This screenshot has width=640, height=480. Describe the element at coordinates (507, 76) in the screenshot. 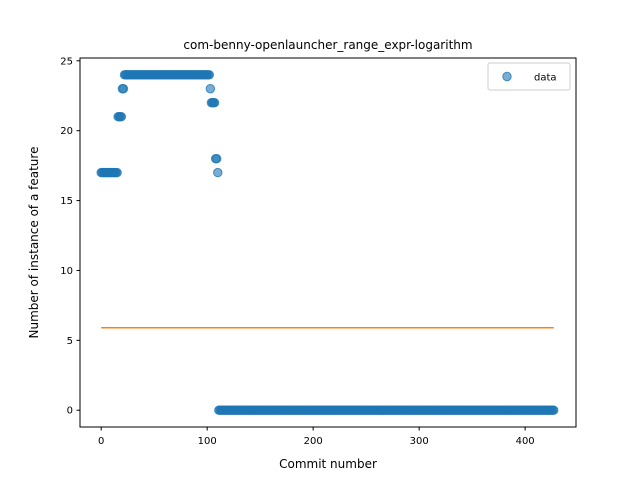

I see `legend-marker` at that location.